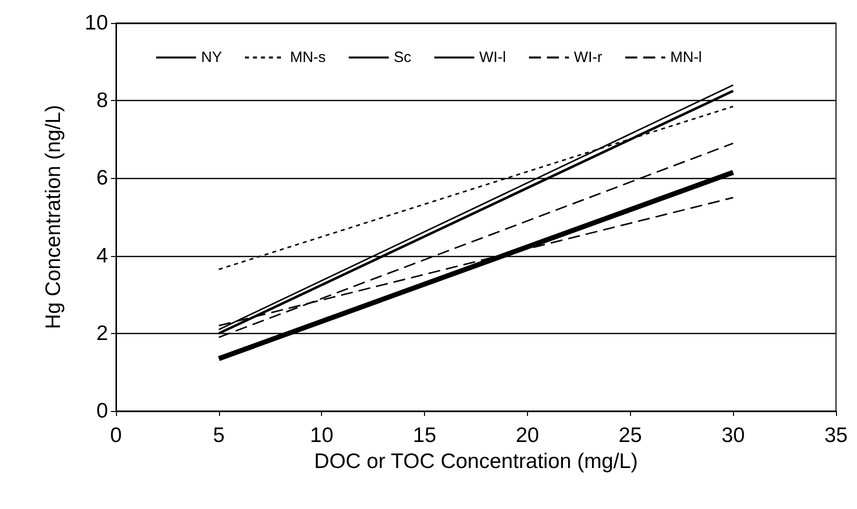  Describe the element at coordinates (102, 100) in the screenshot. I see `y-tick-label: 8` at that location.